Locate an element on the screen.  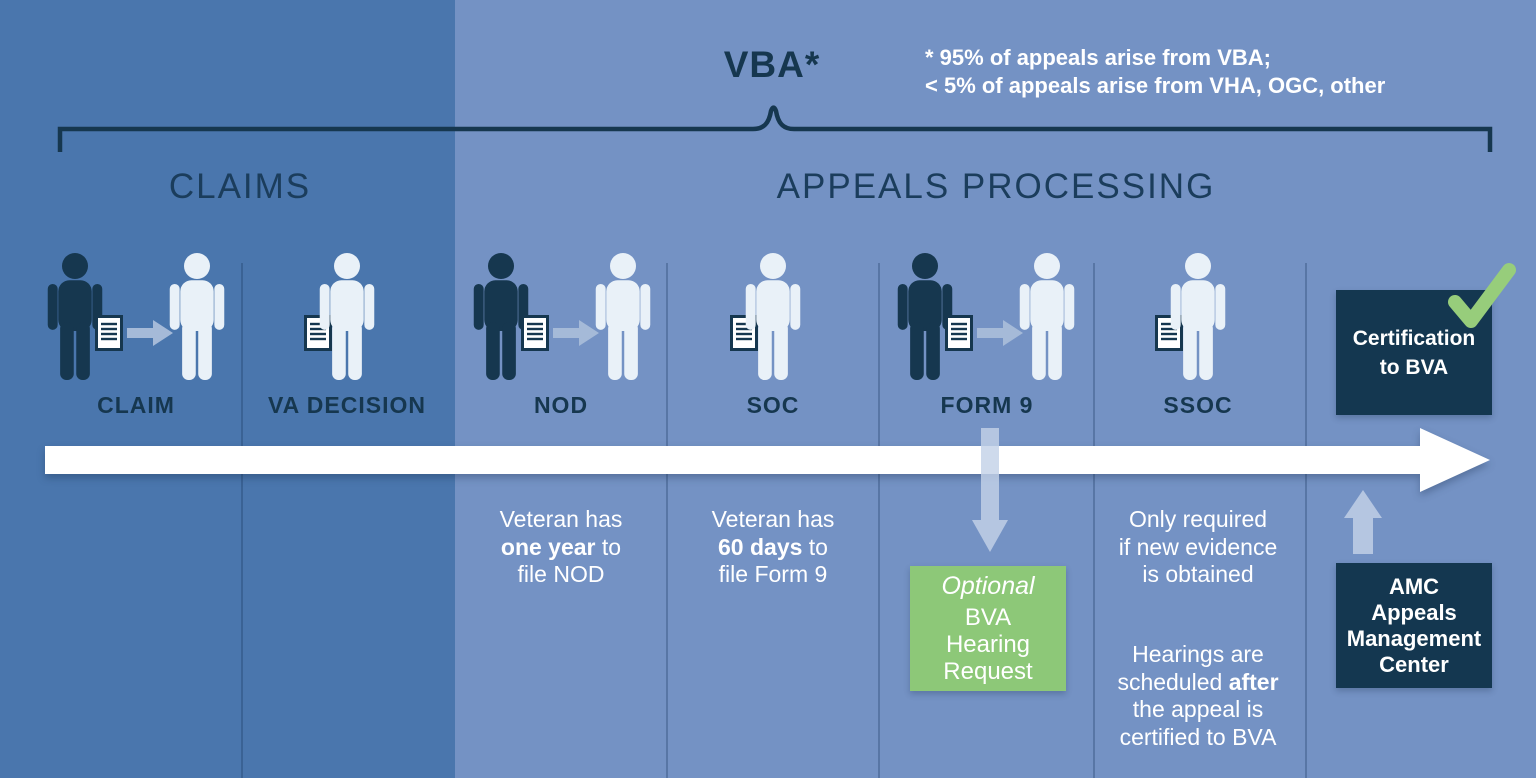
soc-deadline-note: Veteran has 60 days to file Form 9 is located at coordinates (773, 546).